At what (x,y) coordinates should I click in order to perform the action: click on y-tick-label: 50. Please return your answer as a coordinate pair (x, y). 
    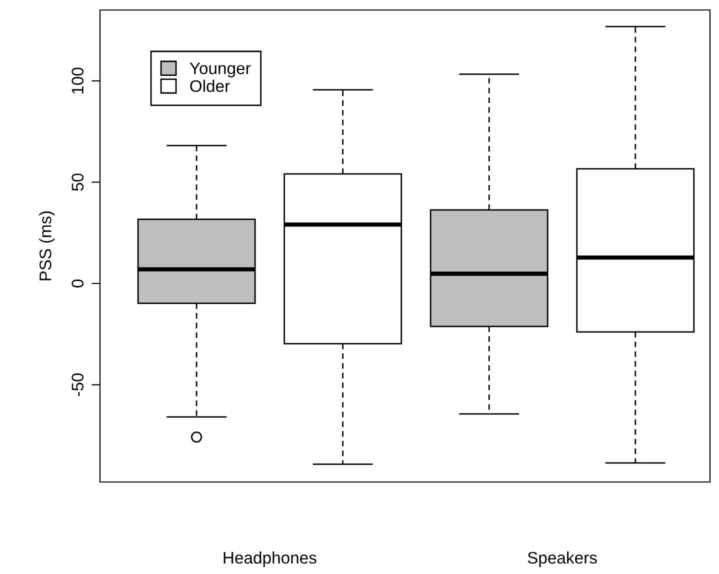
    Looking at the image, I should click on (78, 182).